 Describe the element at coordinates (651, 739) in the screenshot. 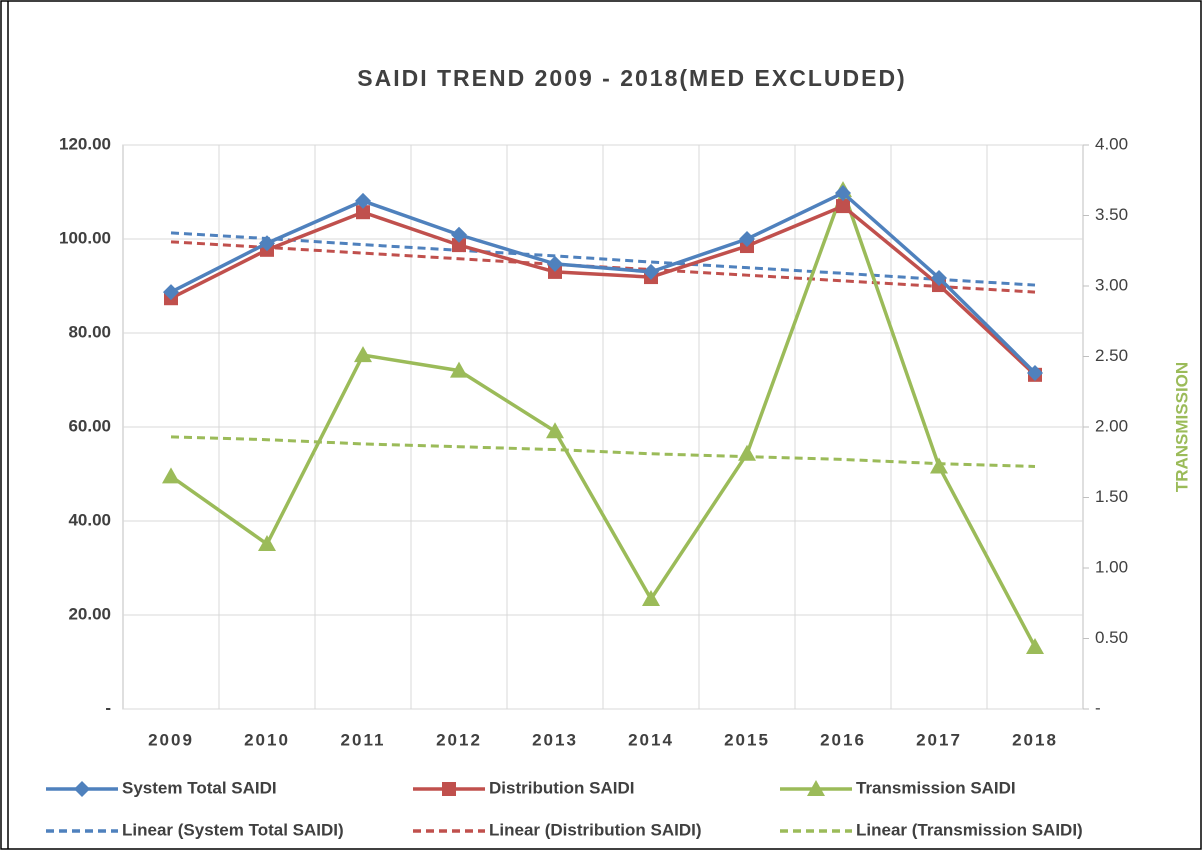

I see `x-tick-label: 2014` at that location.